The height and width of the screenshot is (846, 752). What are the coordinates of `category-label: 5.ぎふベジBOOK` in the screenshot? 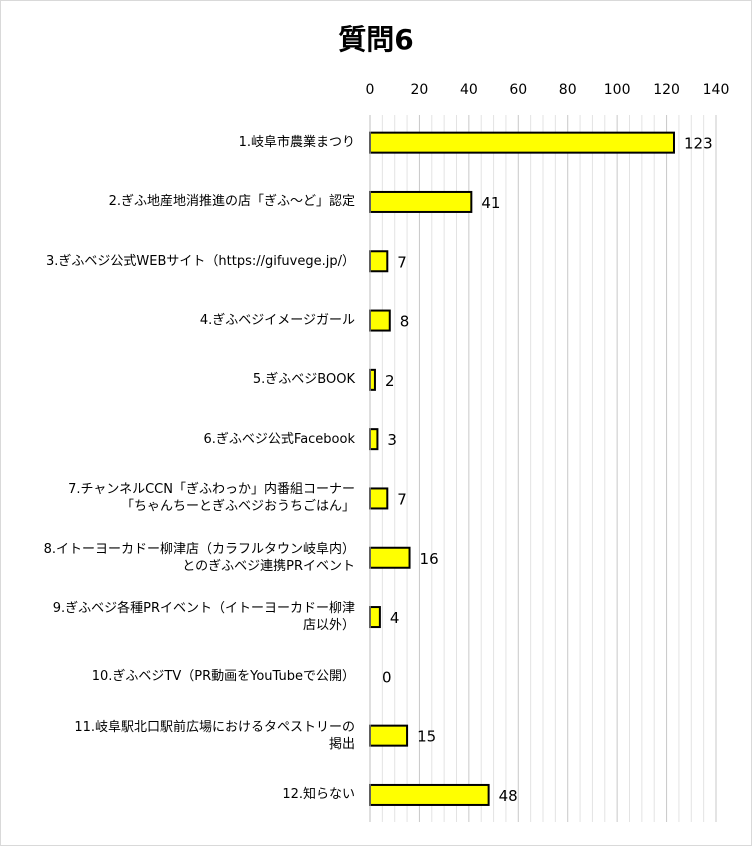 It's located at (303, 380).